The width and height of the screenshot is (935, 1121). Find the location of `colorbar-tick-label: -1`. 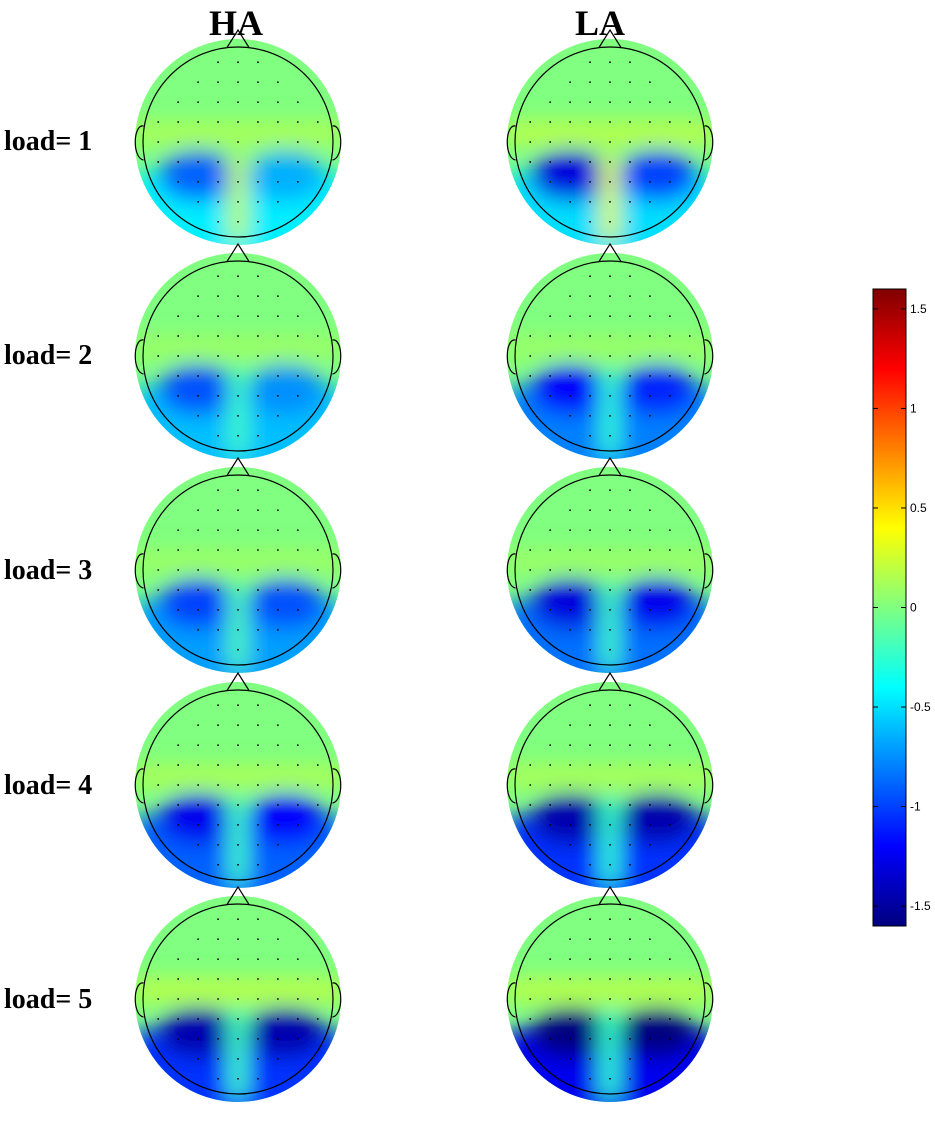

colorbar-tick-label: -1 is located at coordinates (915, 807).